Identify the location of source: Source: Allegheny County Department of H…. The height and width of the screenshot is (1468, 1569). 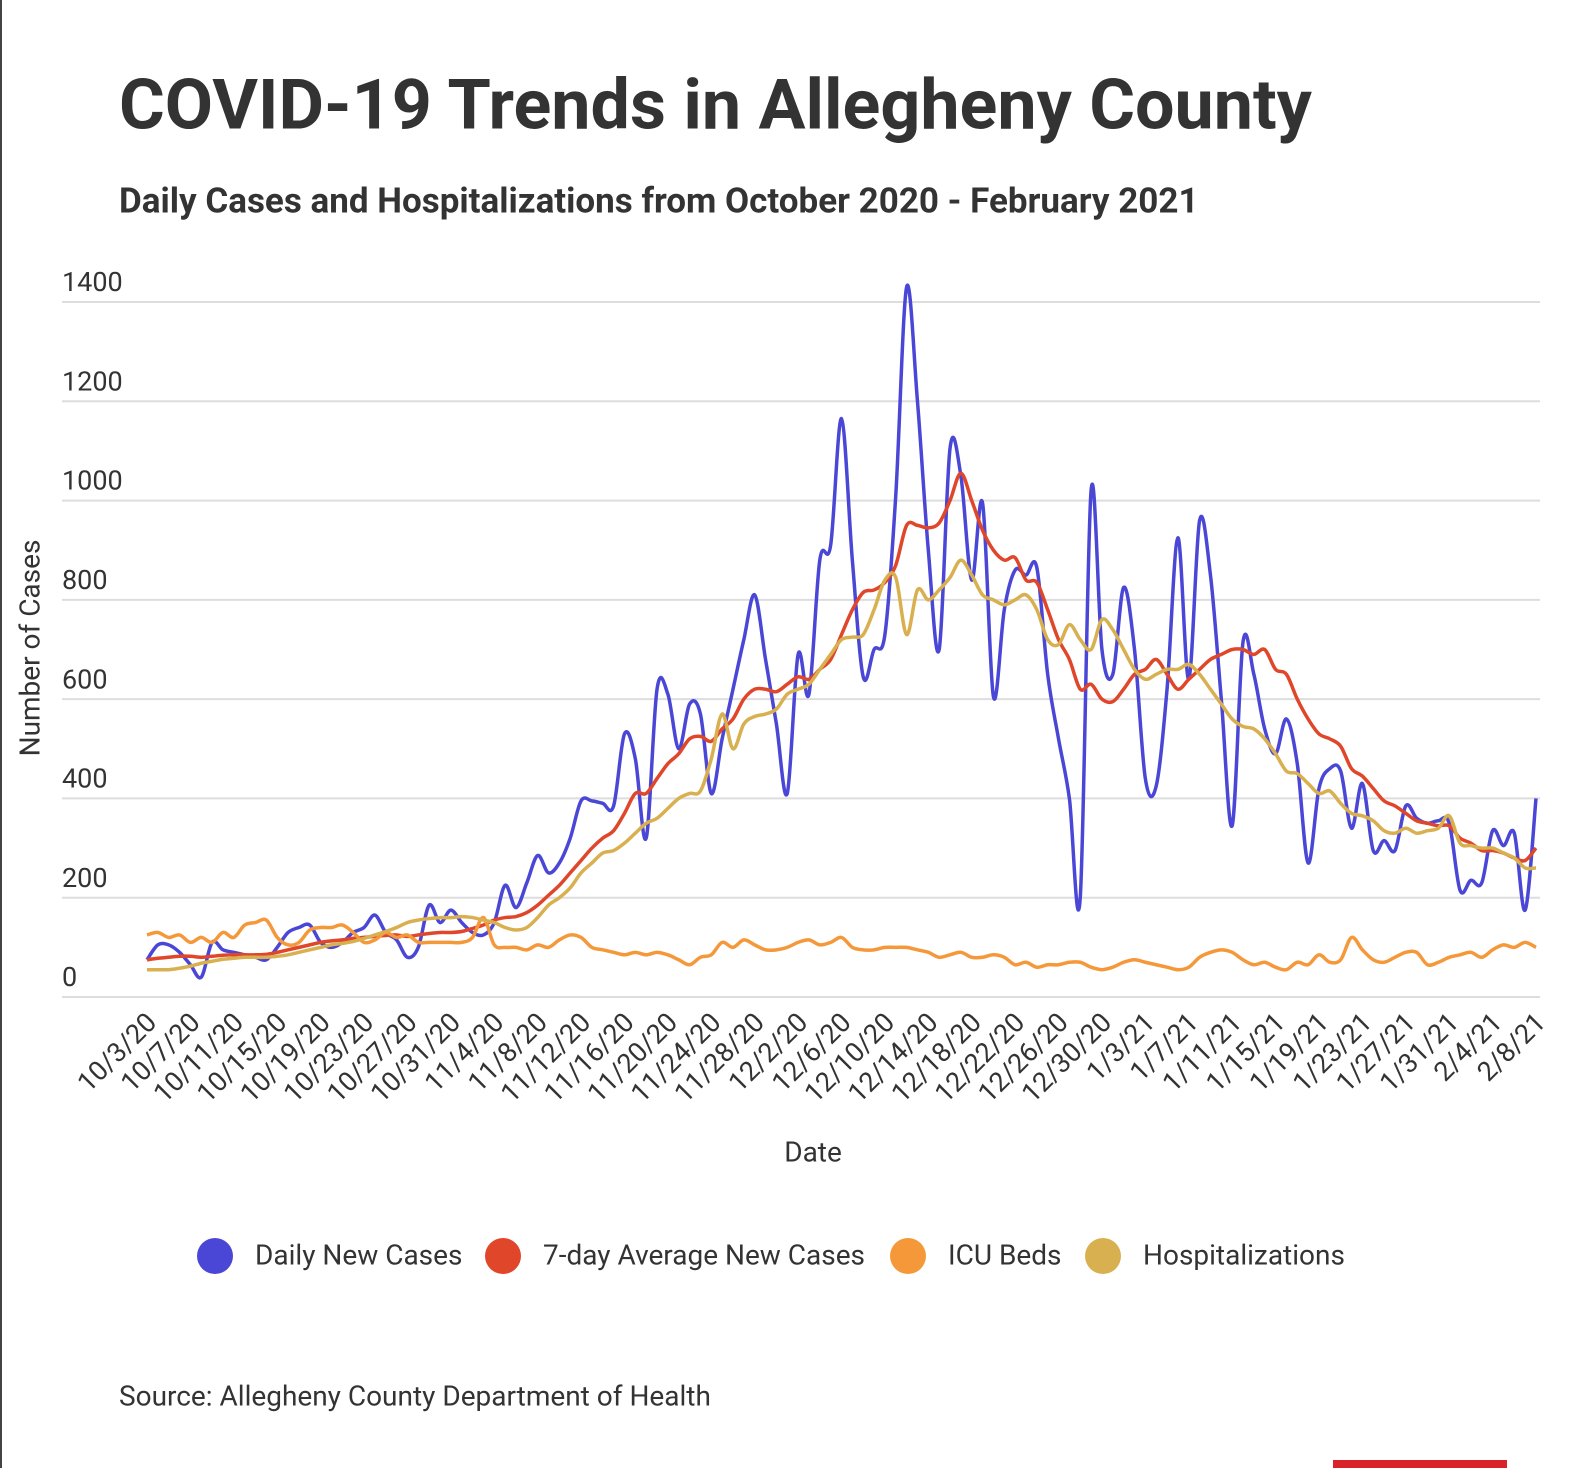
(415, 1395).